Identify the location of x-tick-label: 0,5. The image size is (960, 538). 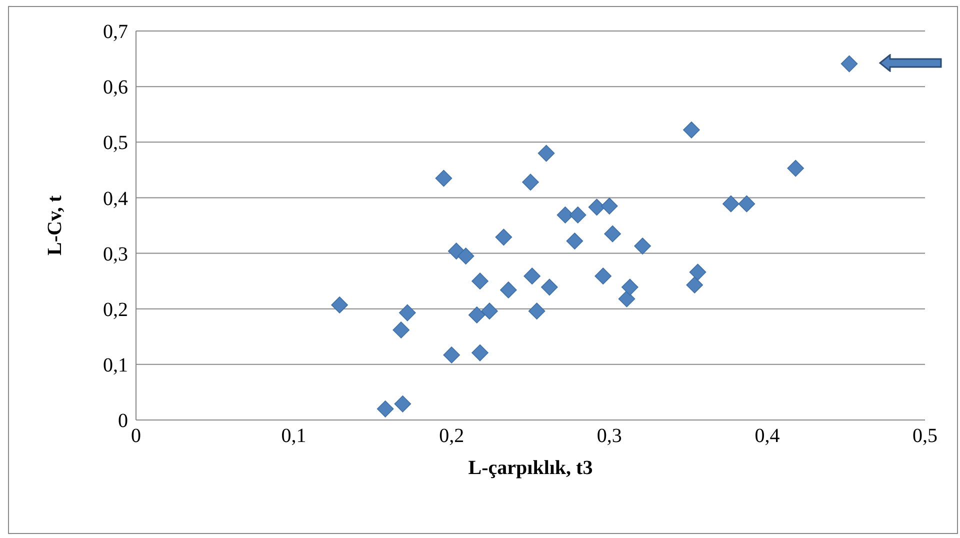
(925, 436).